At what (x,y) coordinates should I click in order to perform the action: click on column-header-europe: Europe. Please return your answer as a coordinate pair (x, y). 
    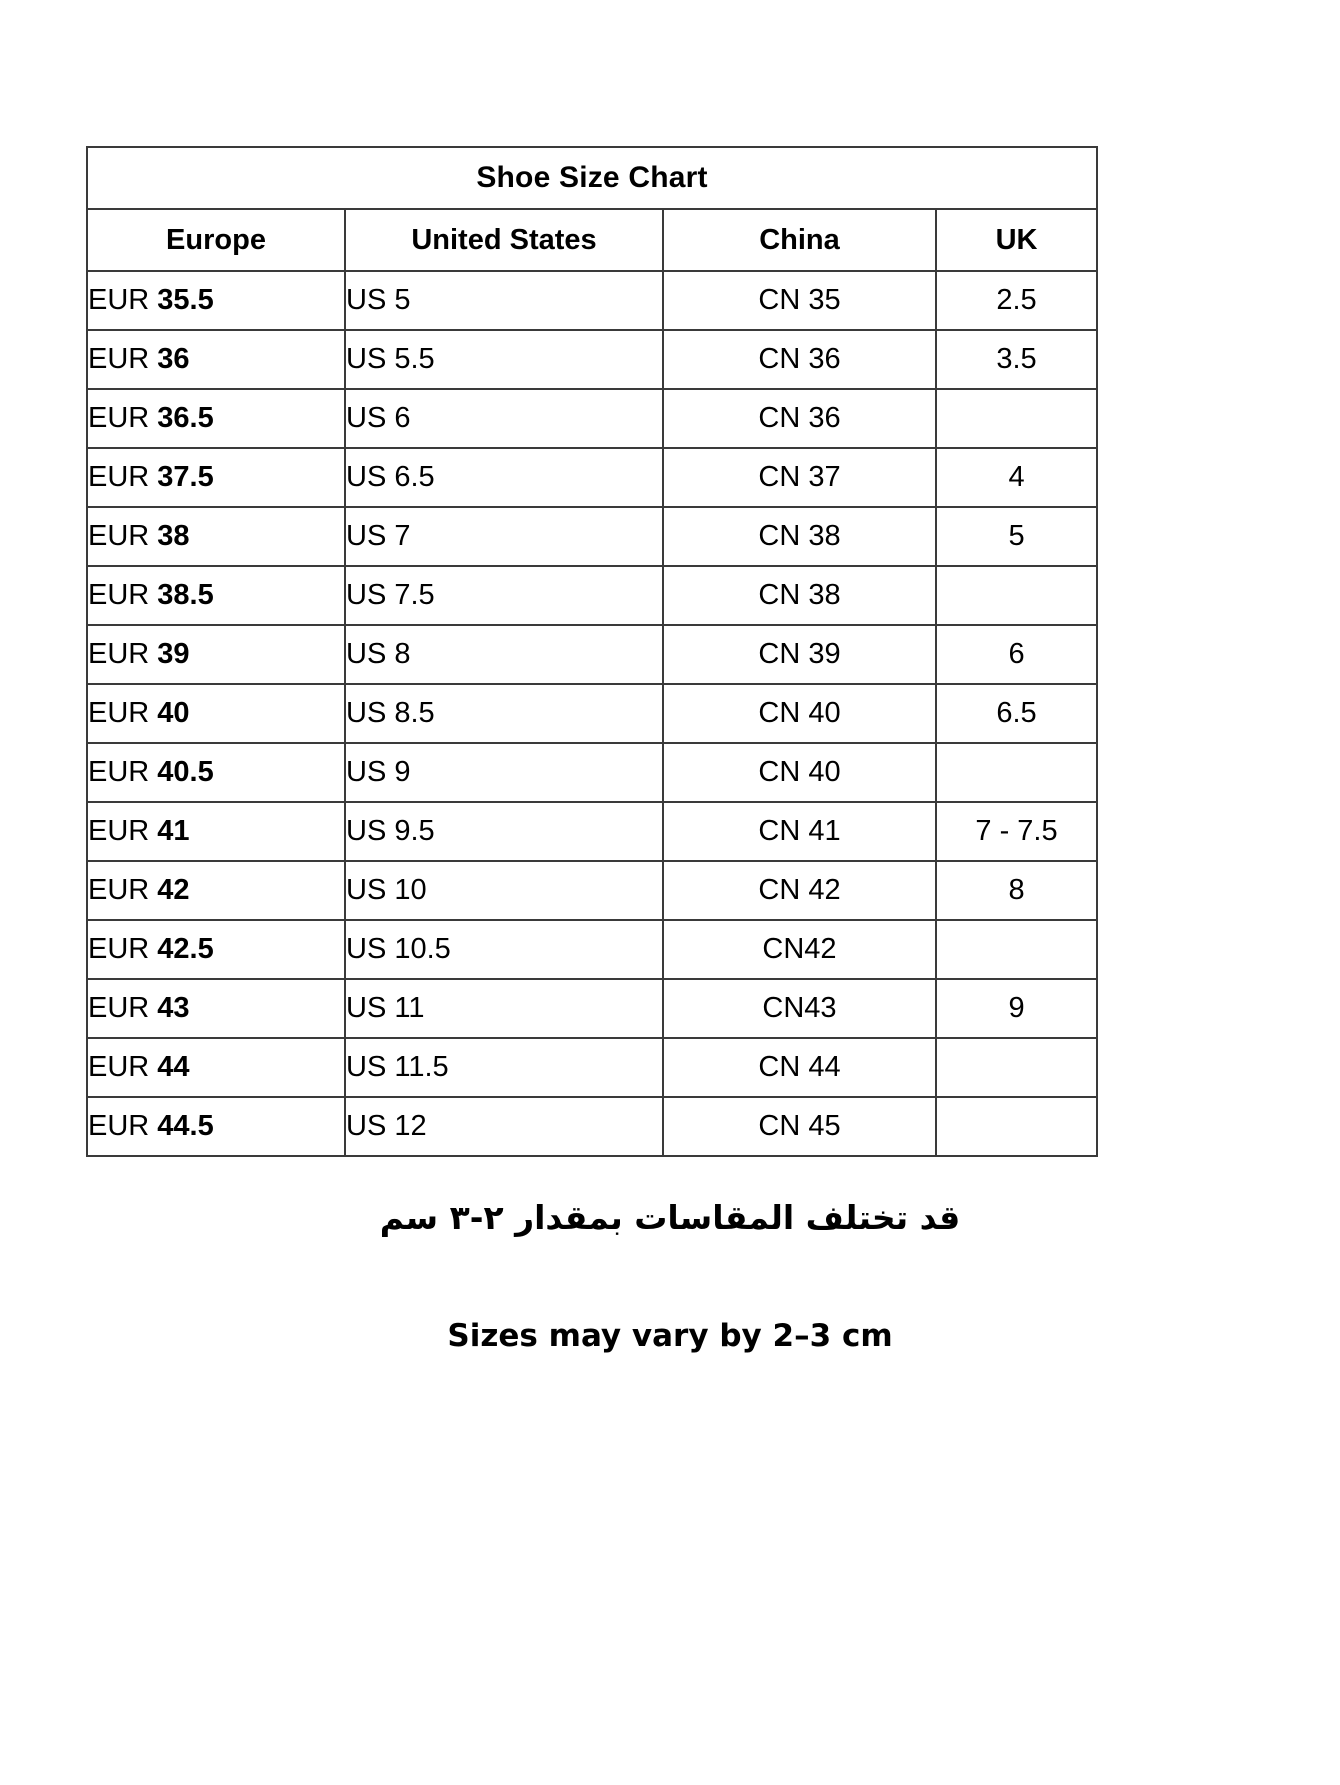
    Looking at the image, I should click on (216, 240).